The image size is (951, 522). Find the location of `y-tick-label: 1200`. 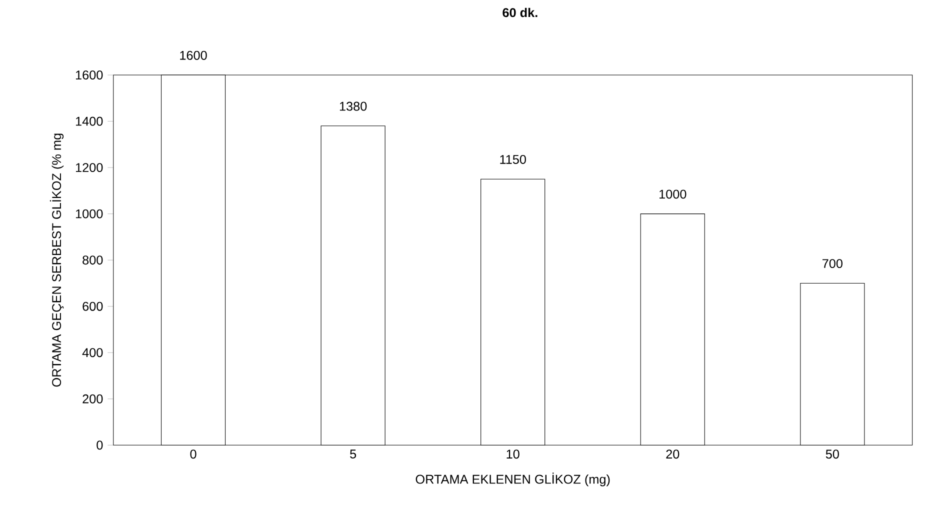

y-tick-label: 1200 is located at coordinates (89, 167).